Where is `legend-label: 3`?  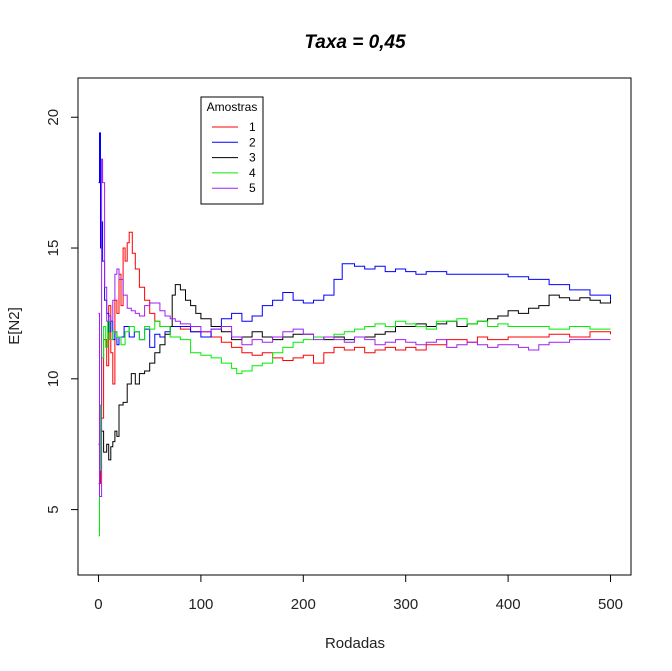 legend-label: 3 is located at coordinates (252, 158).